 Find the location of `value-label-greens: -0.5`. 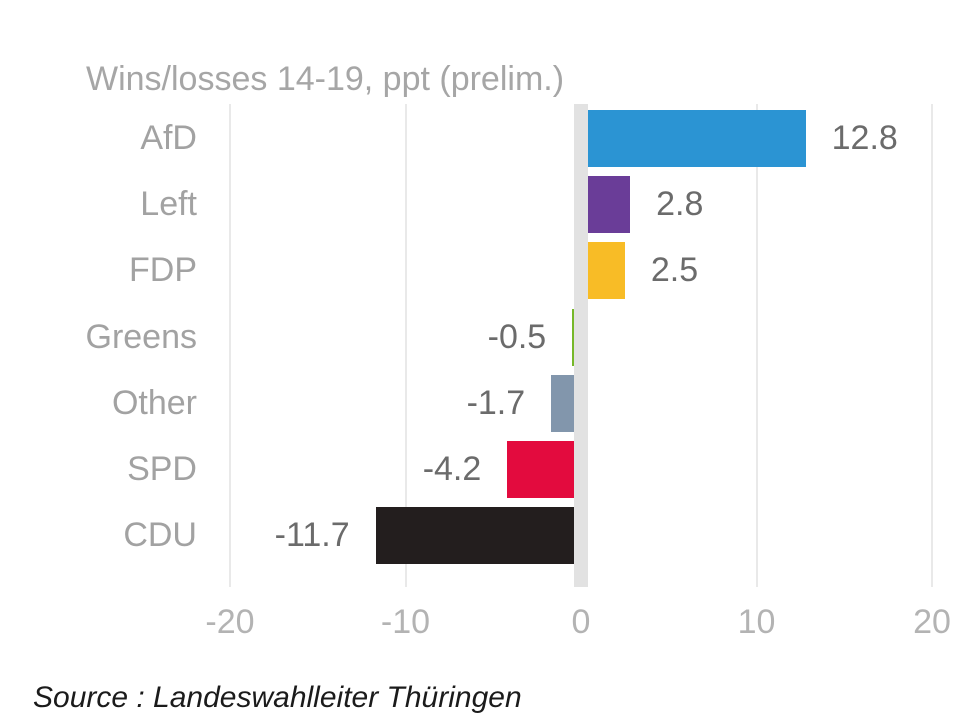

value-label-greens: -0.5 is located at coordinates (517, 336).